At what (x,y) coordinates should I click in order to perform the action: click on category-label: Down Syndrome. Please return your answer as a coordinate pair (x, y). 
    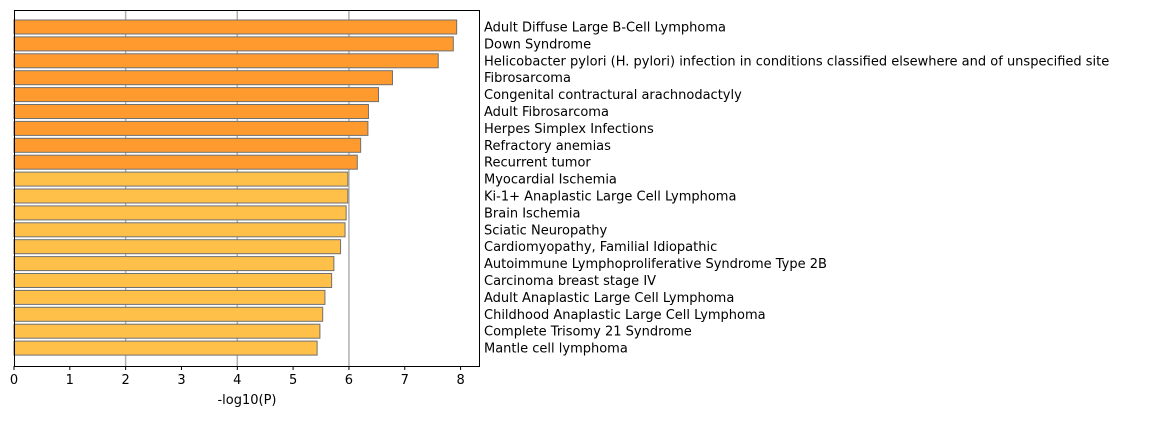
    Looking at the image, I should click on (537, 44).